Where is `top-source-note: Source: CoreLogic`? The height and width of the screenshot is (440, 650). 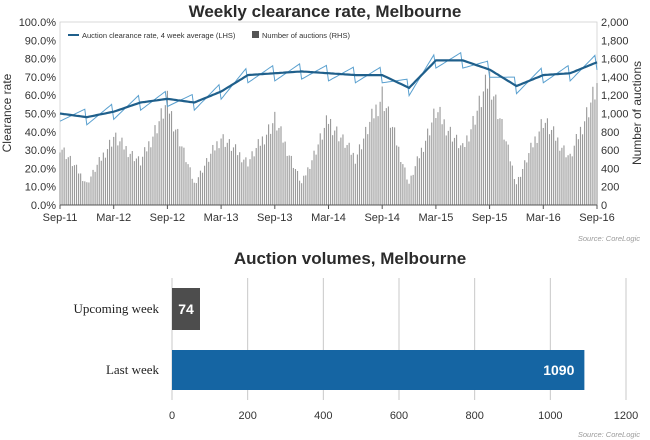
top-source-note: Source: CoreLogic is located at coordinates (609, 238).